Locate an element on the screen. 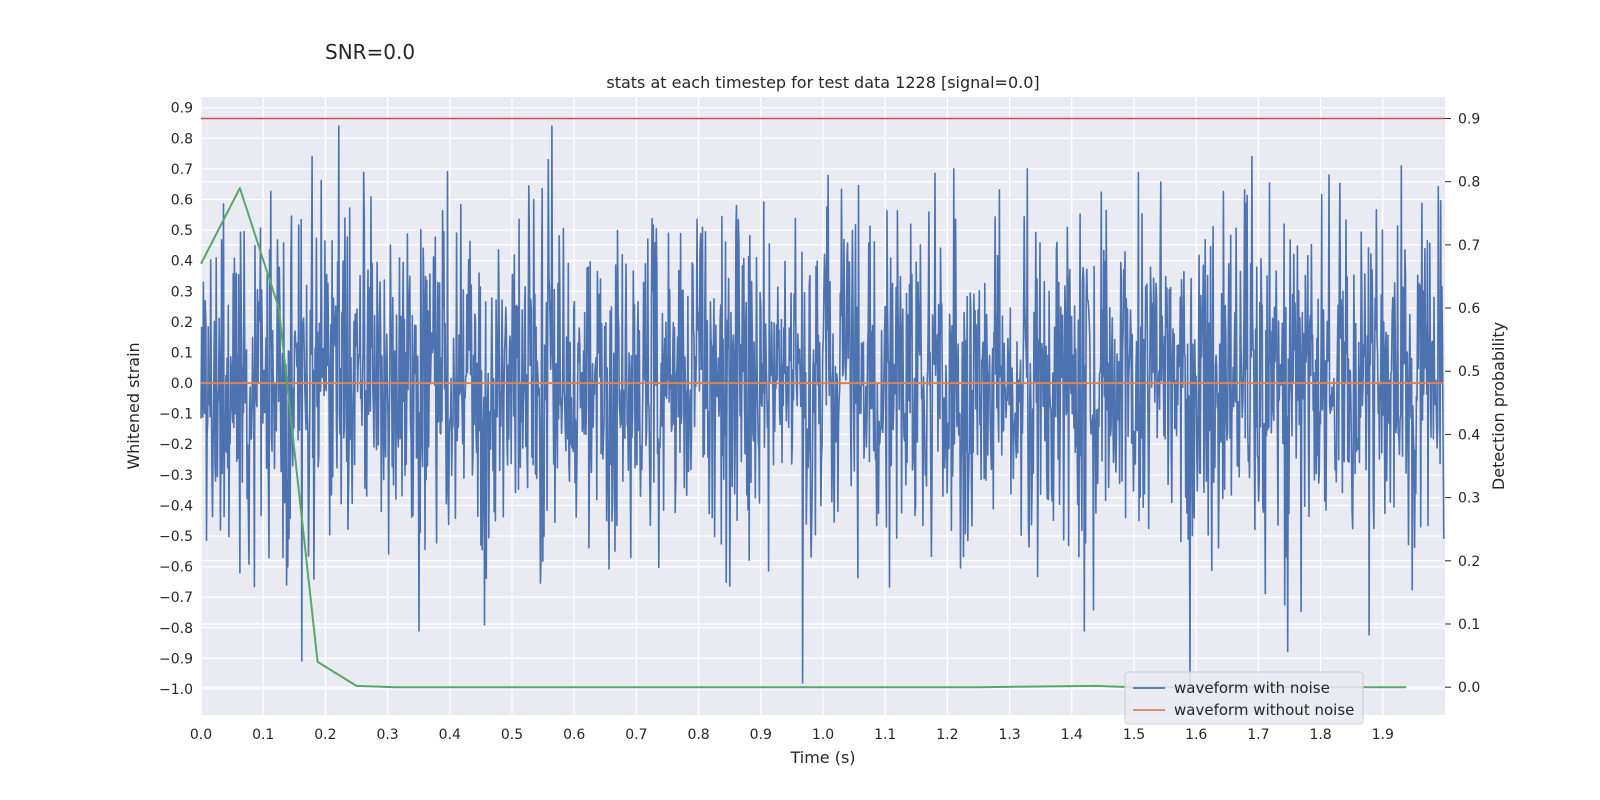  x-tick-label: 1.4 is located at coordinates (1072, 735).